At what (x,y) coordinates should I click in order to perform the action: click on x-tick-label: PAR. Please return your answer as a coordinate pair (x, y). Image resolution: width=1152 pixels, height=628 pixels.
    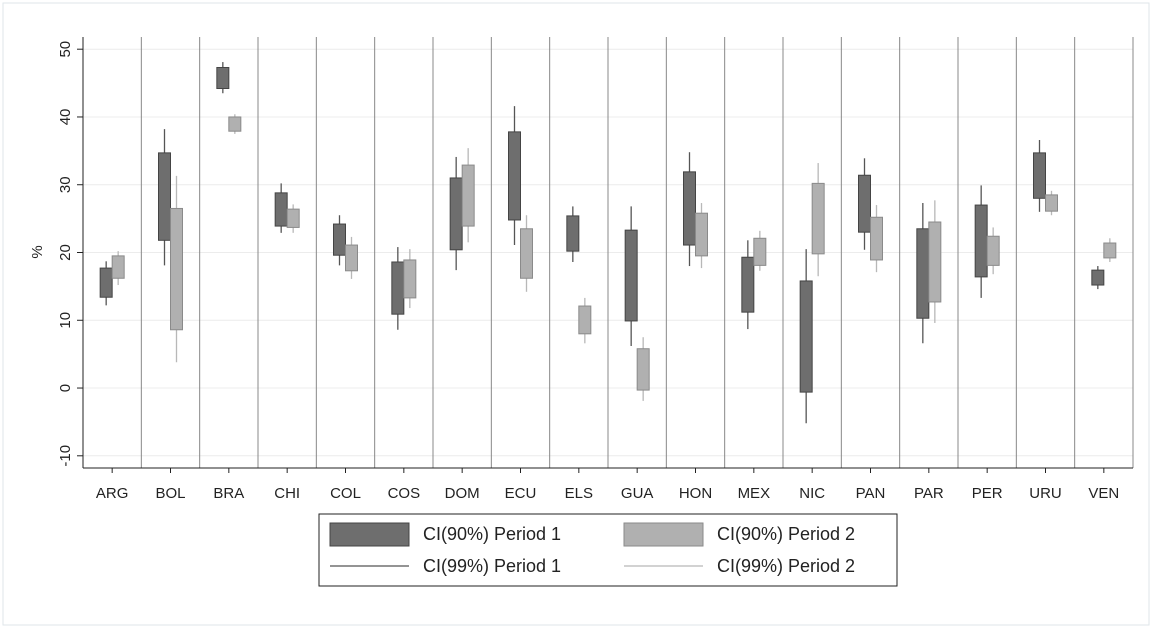
    Looking at the image, I should click on (929, 493).